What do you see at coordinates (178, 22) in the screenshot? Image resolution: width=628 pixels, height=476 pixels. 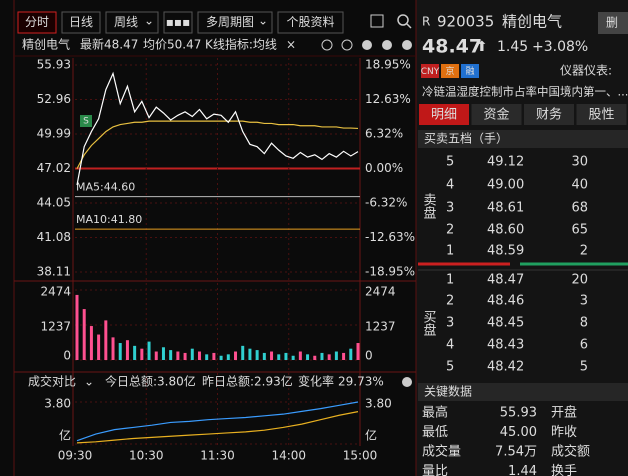 I see `more-button` at bounding box center [178, 22].